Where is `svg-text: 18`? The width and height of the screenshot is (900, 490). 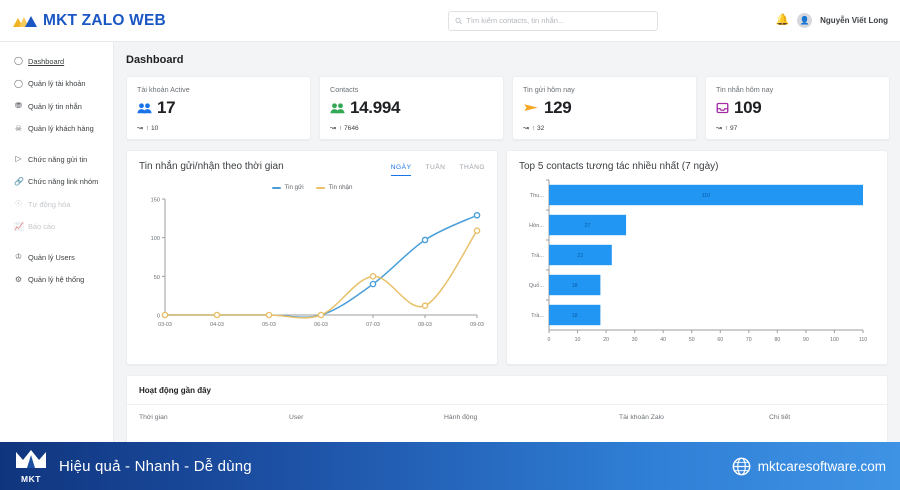 svg-text: 18 is located at coordinates (575, 286).